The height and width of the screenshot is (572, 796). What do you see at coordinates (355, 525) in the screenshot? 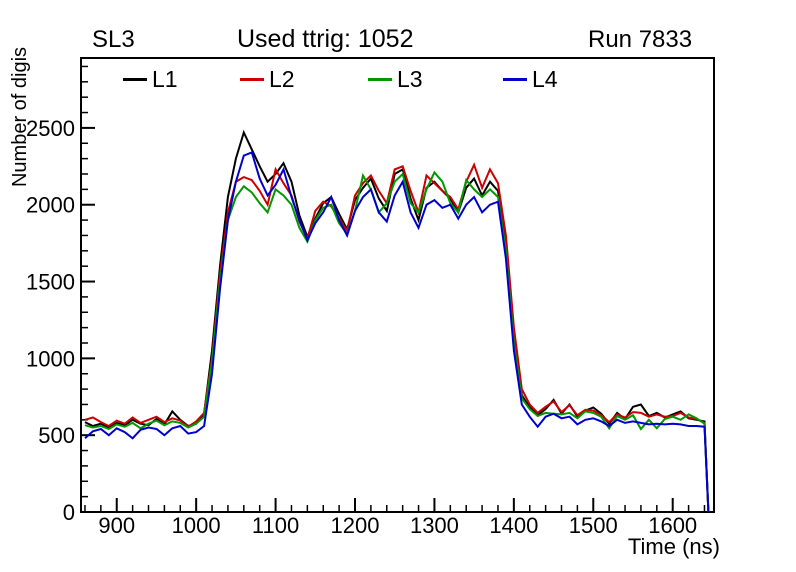
I see `x-tick-label: 1200` at bounding box center [355, 525].